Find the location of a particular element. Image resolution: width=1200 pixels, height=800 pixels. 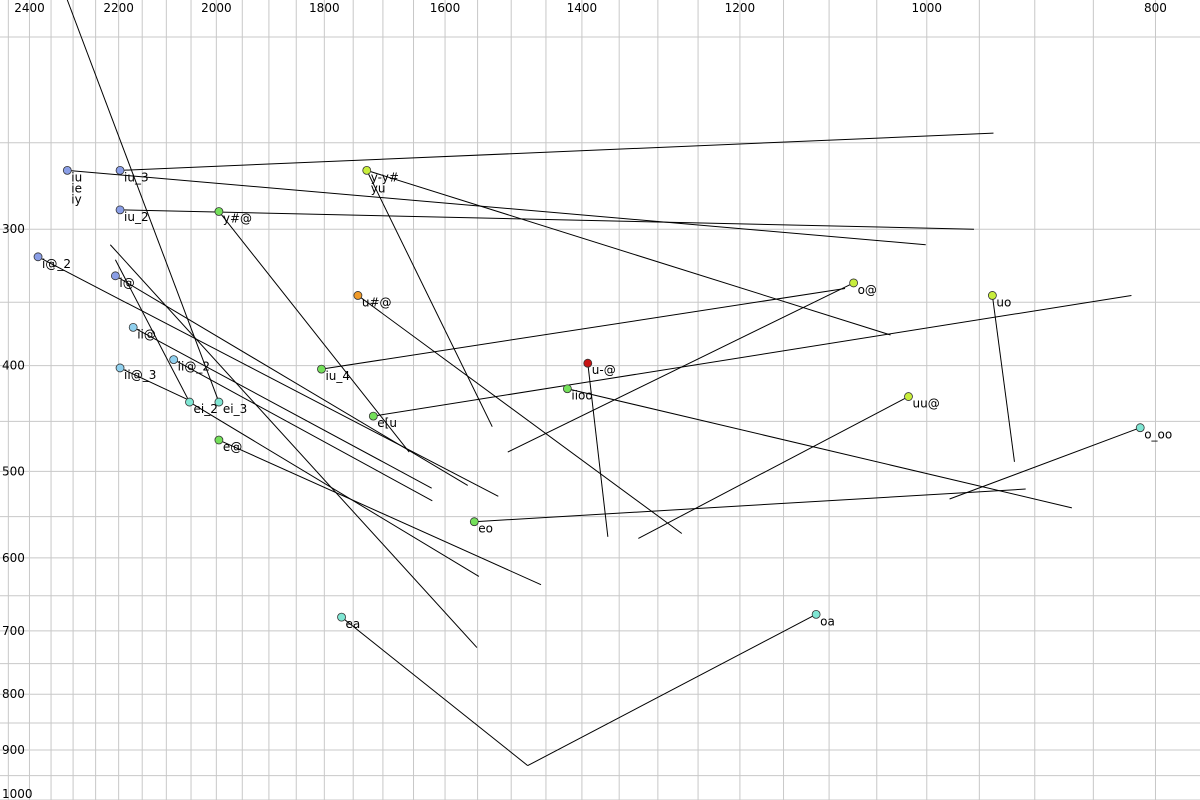

point-label: iu_2 is located at coordinates (136, 217).